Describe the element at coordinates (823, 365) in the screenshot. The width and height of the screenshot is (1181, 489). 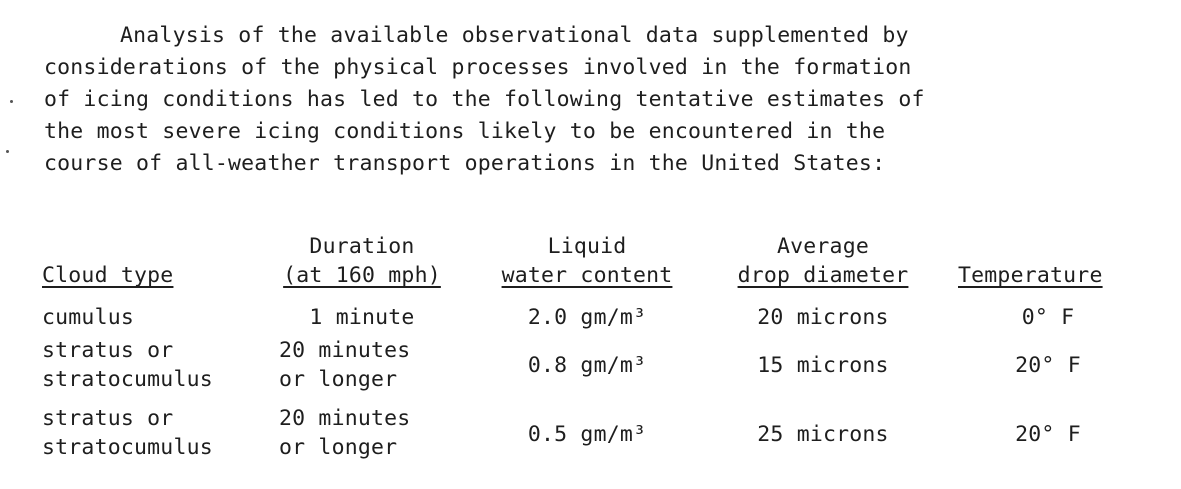
I see `row2-drop-diameter: 15 microns` at that location.